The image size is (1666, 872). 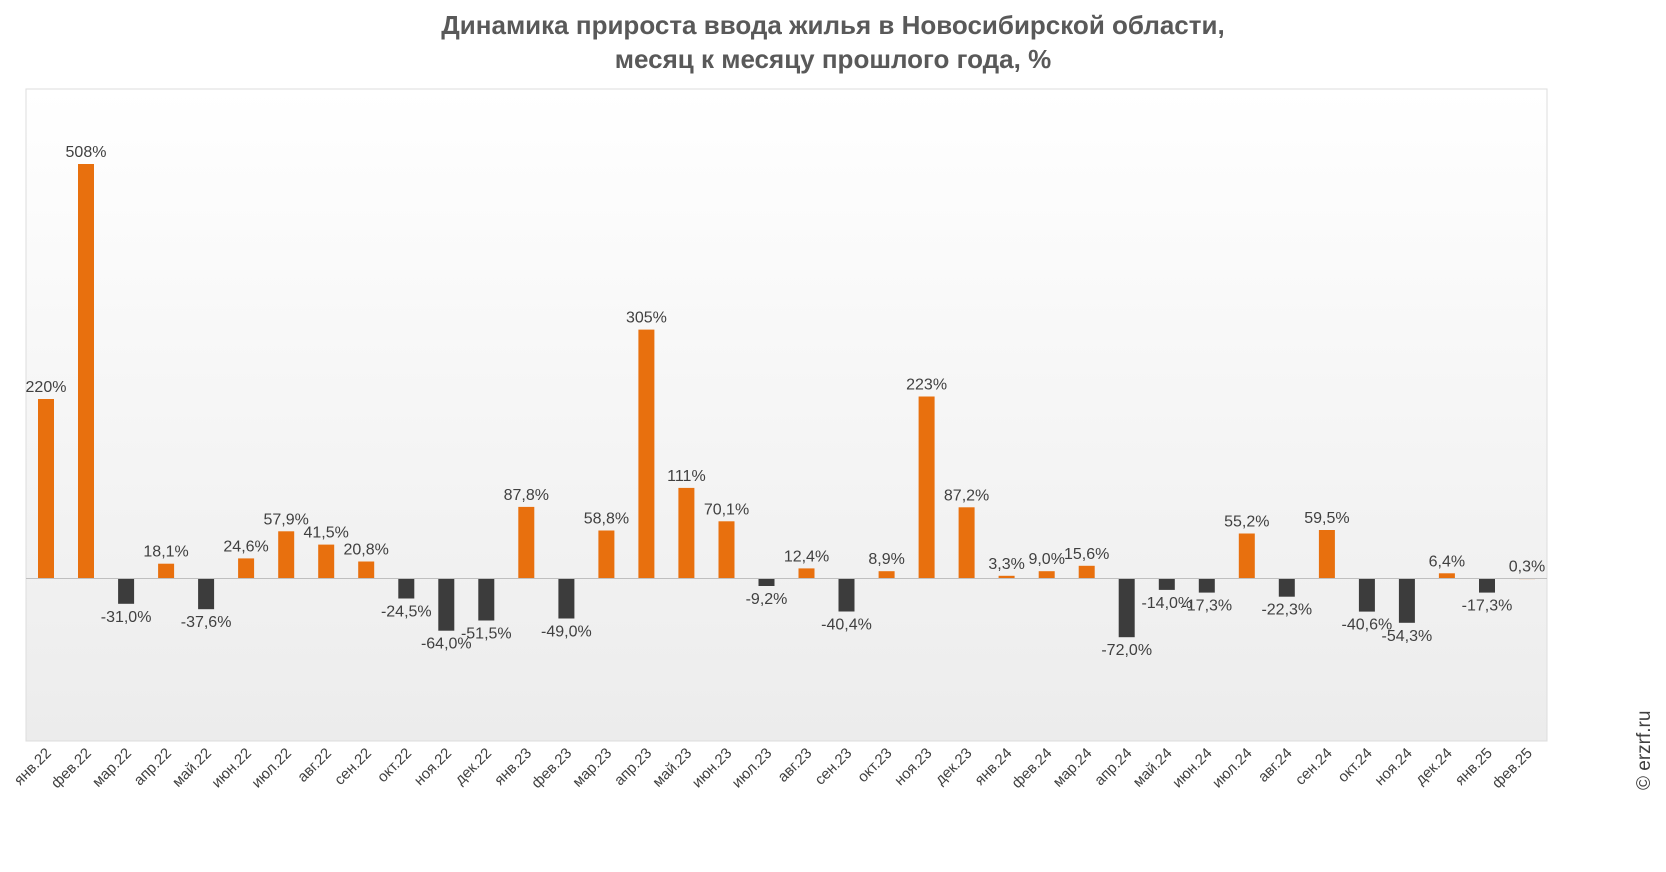 What do you see at coordinates (206, 622) in the screenshot?
I see `data-label-4: -37,6%` at bounding box center [206, 622].